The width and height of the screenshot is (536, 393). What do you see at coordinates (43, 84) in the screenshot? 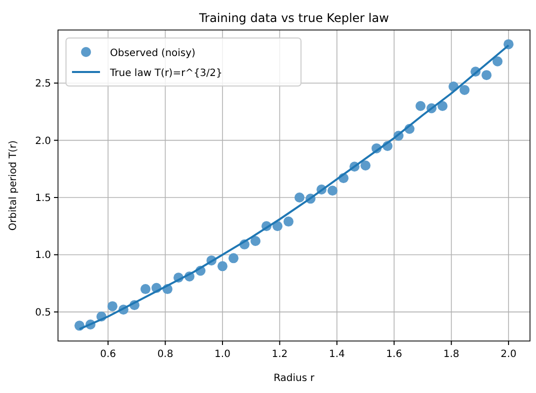
I see `y-tick-label: 2.5` at bounding box center [43, 84].